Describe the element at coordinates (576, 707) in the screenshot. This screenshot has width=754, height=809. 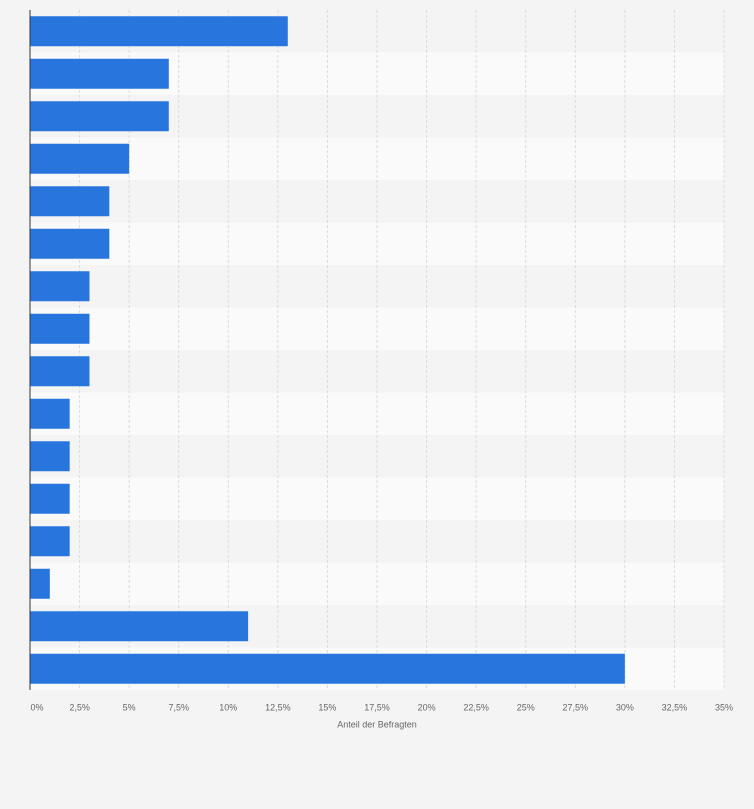
I see `x-tick-label: 27,5%` at that location.